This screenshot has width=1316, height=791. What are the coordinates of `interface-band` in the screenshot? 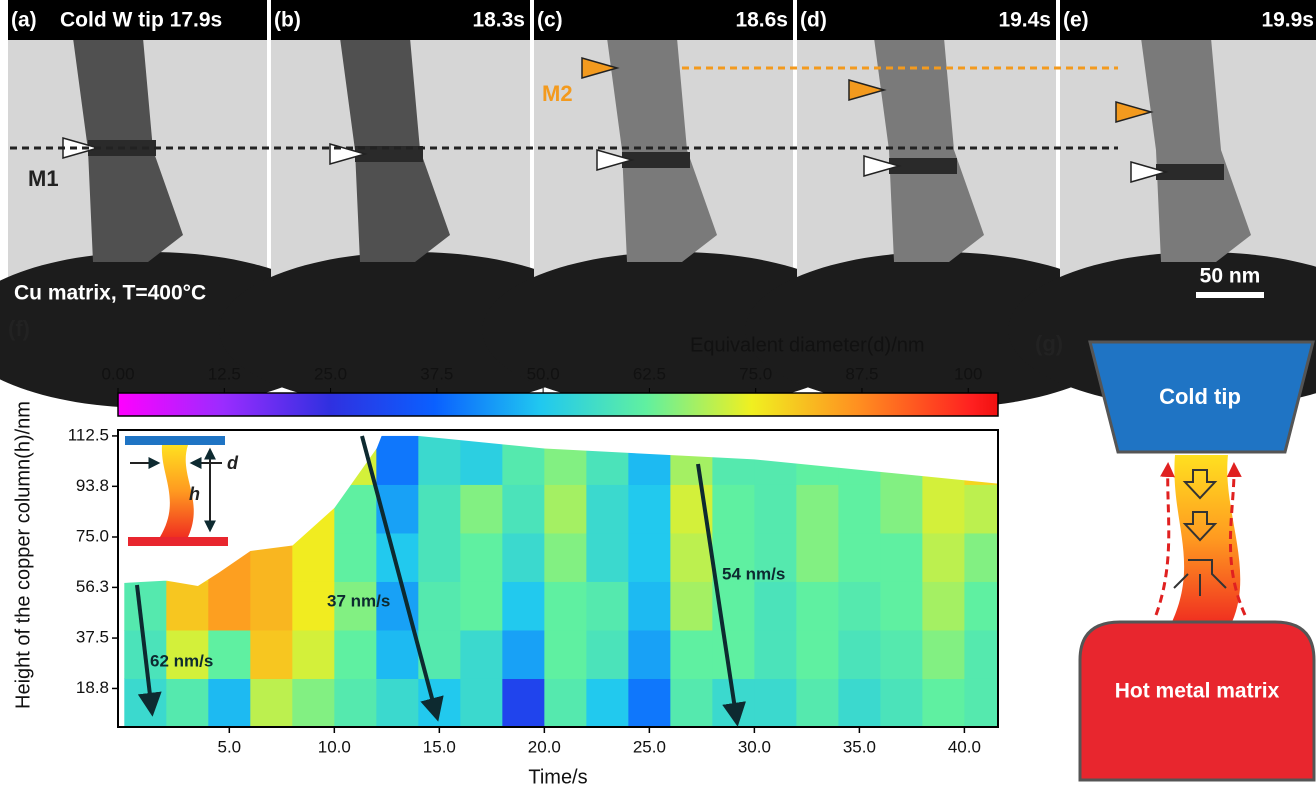 It's located at (1190, 172).